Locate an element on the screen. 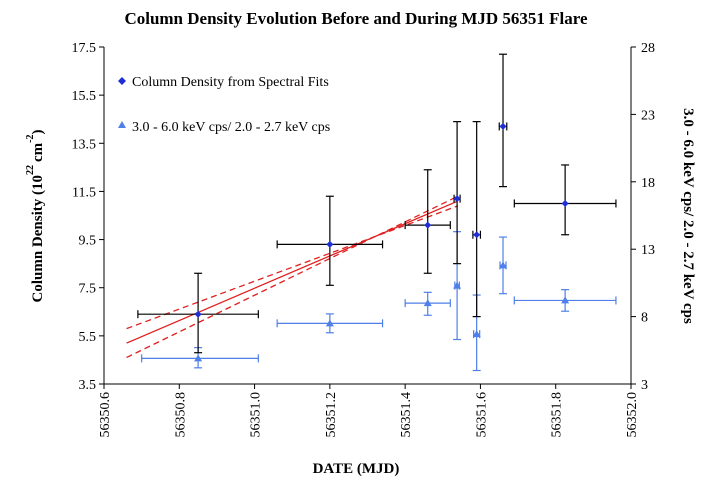 This screenshot has width=708, height=482. y2-tick-label: 23 is located at coordinates (648, 115).